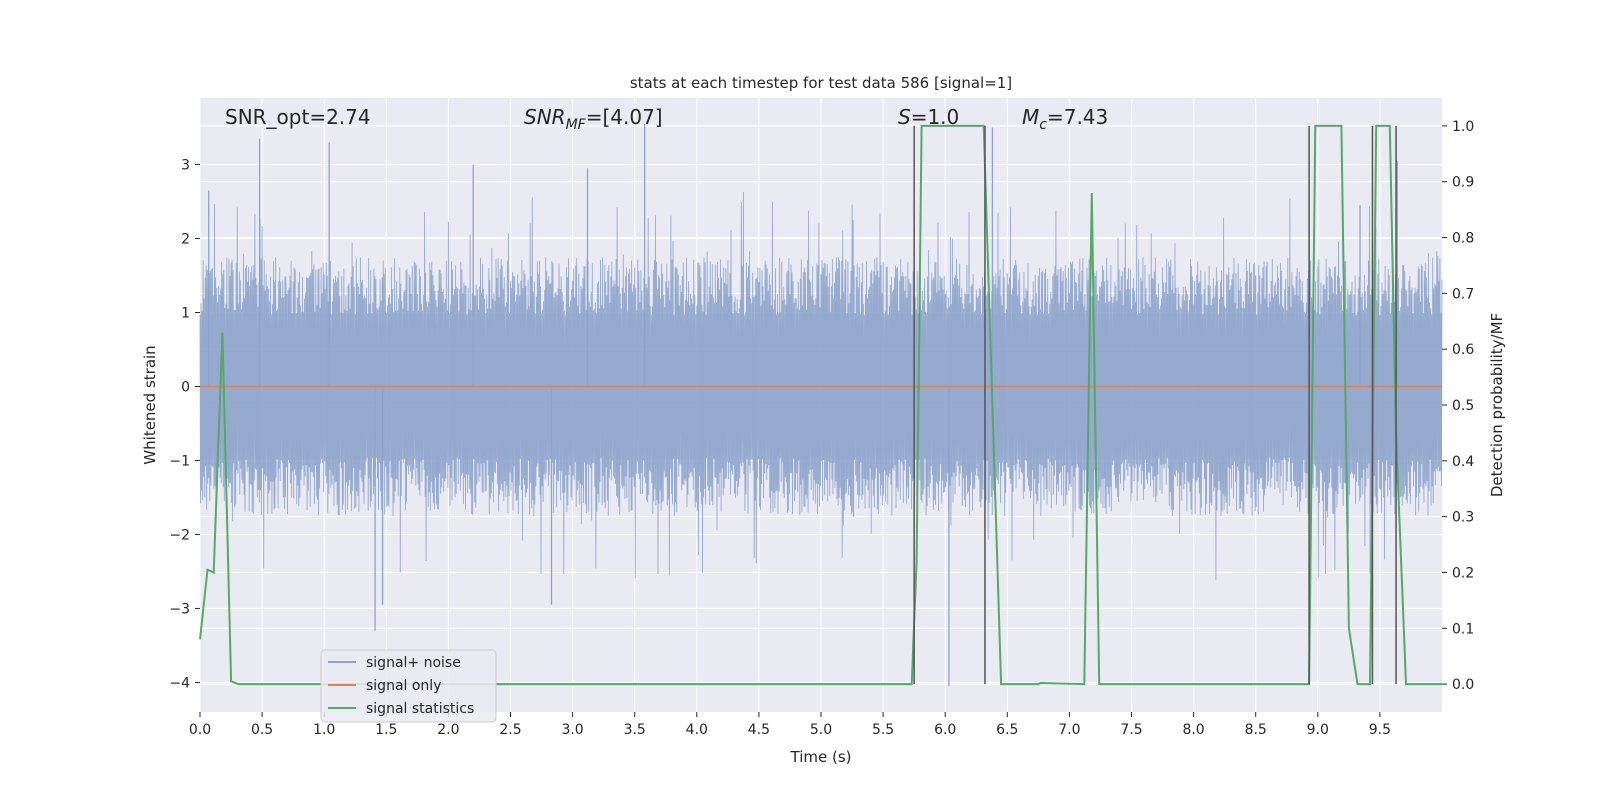  I want to click on y-right-axis-label: Detection probability/MF, so click(1497, 405).